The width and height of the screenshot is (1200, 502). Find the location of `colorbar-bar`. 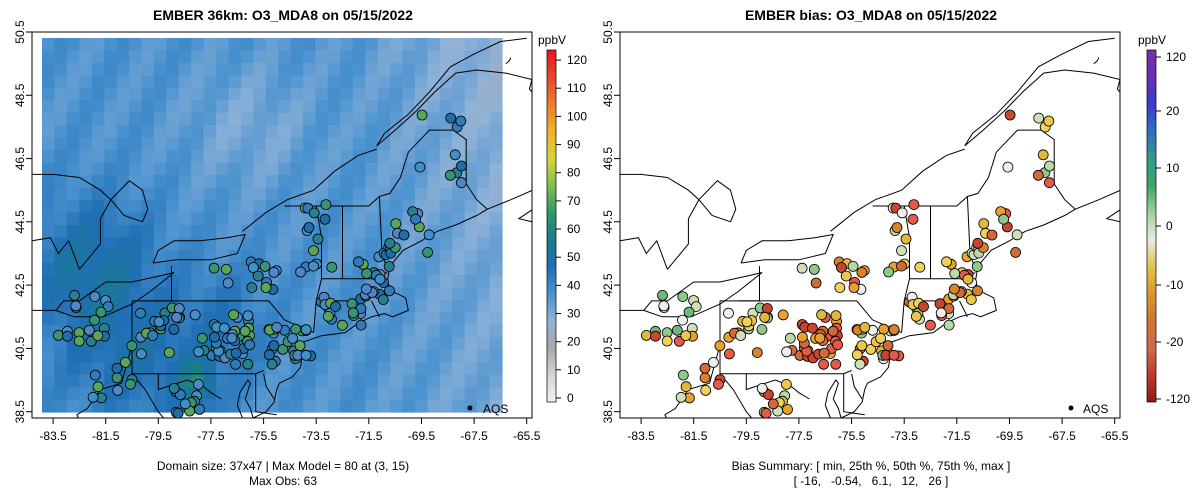

colorbar-bar is located at coordinates (1151, 226).